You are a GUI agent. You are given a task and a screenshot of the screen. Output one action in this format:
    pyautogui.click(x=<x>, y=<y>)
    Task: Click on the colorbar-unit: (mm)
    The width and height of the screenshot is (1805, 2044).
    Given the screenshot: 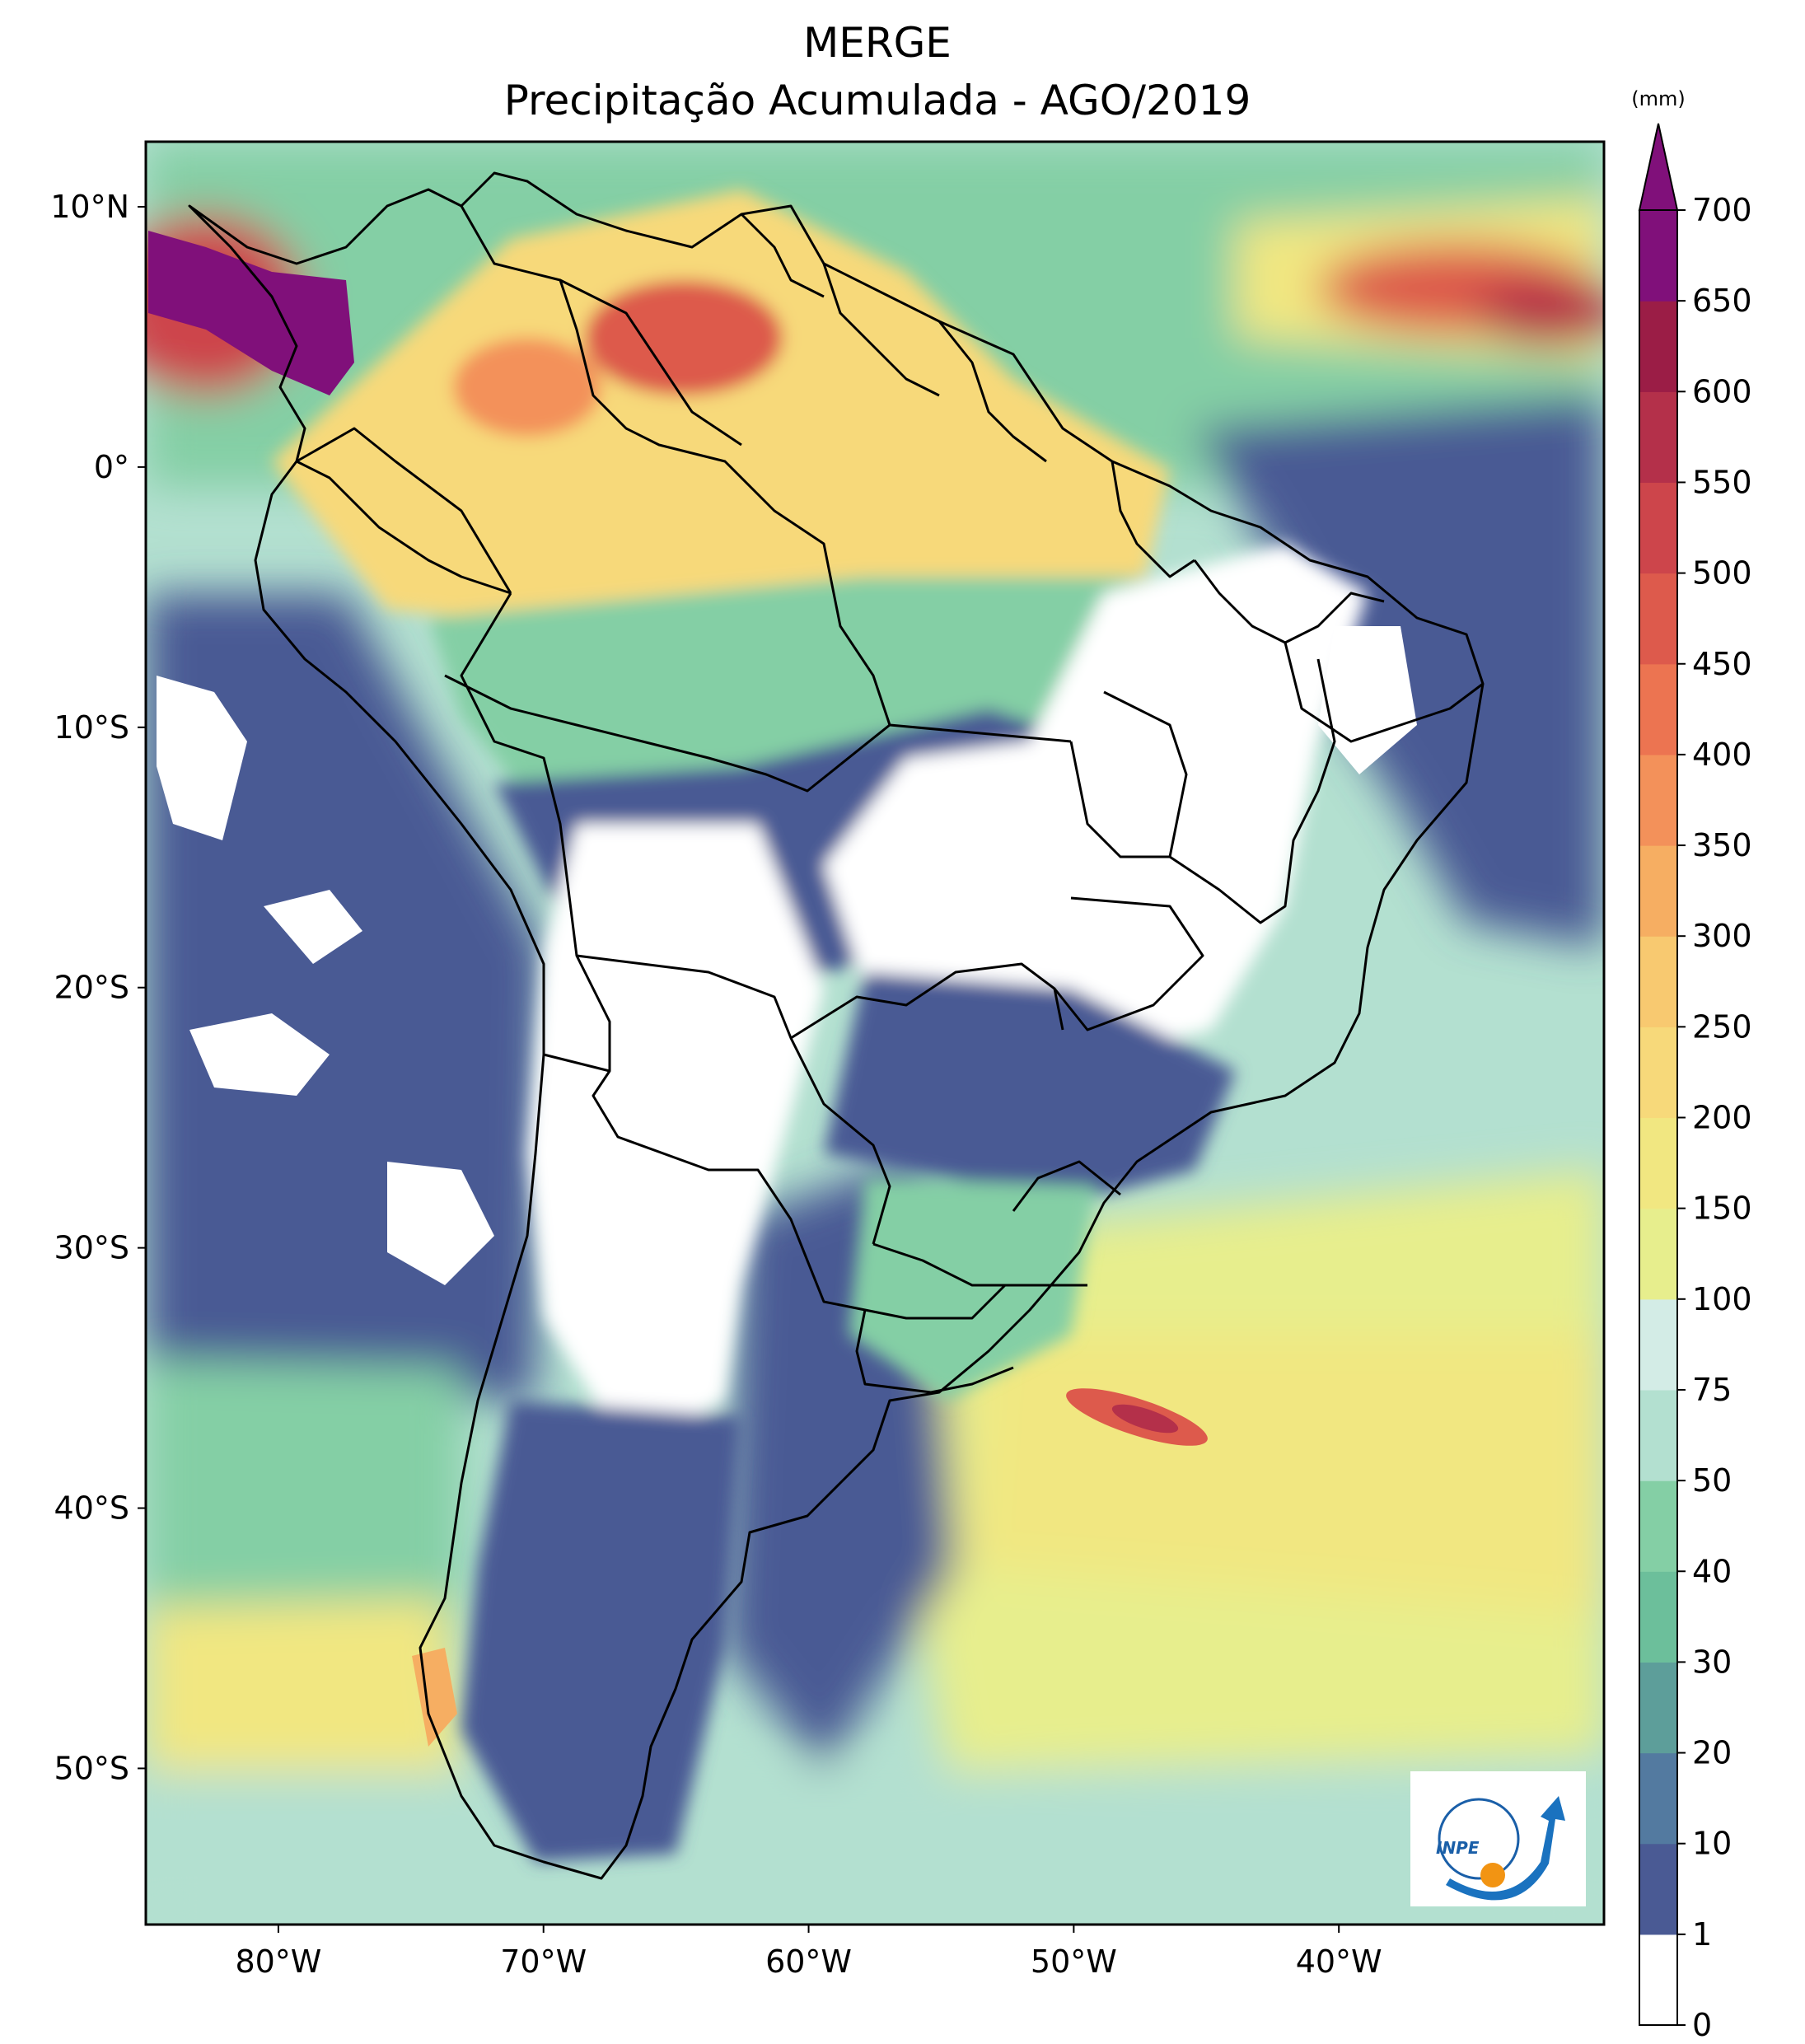 What is the action you would take?
    pyautogui.click(x=1658, y=98)
    